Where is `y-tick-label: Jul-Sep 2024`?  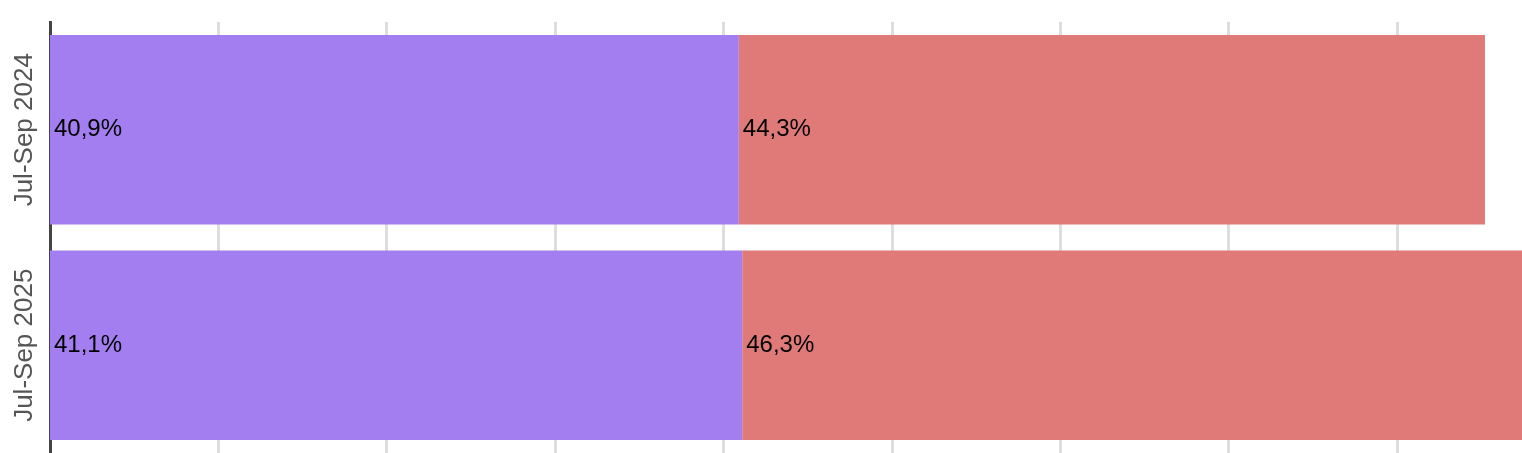
y-tick-label: Jul-Sep 2024 is located at coordinates (23, 130).